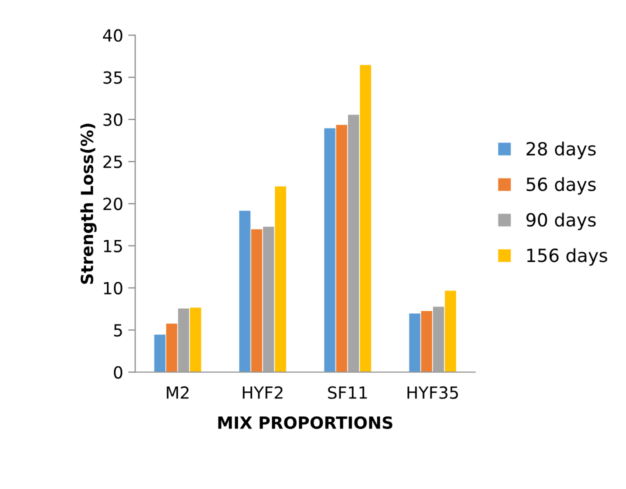 The height and width of the screenshot is (489, 626). Describe the element at coordinates (262, 392) in the screenshot. I see `x-tick-label: HYF2` at that location.